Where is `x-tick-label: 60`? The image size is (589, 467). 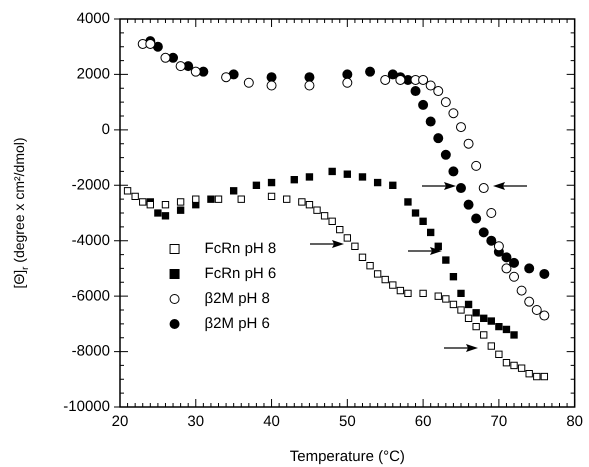
x-tick-label: 60 is located at coordinates (423, 421).